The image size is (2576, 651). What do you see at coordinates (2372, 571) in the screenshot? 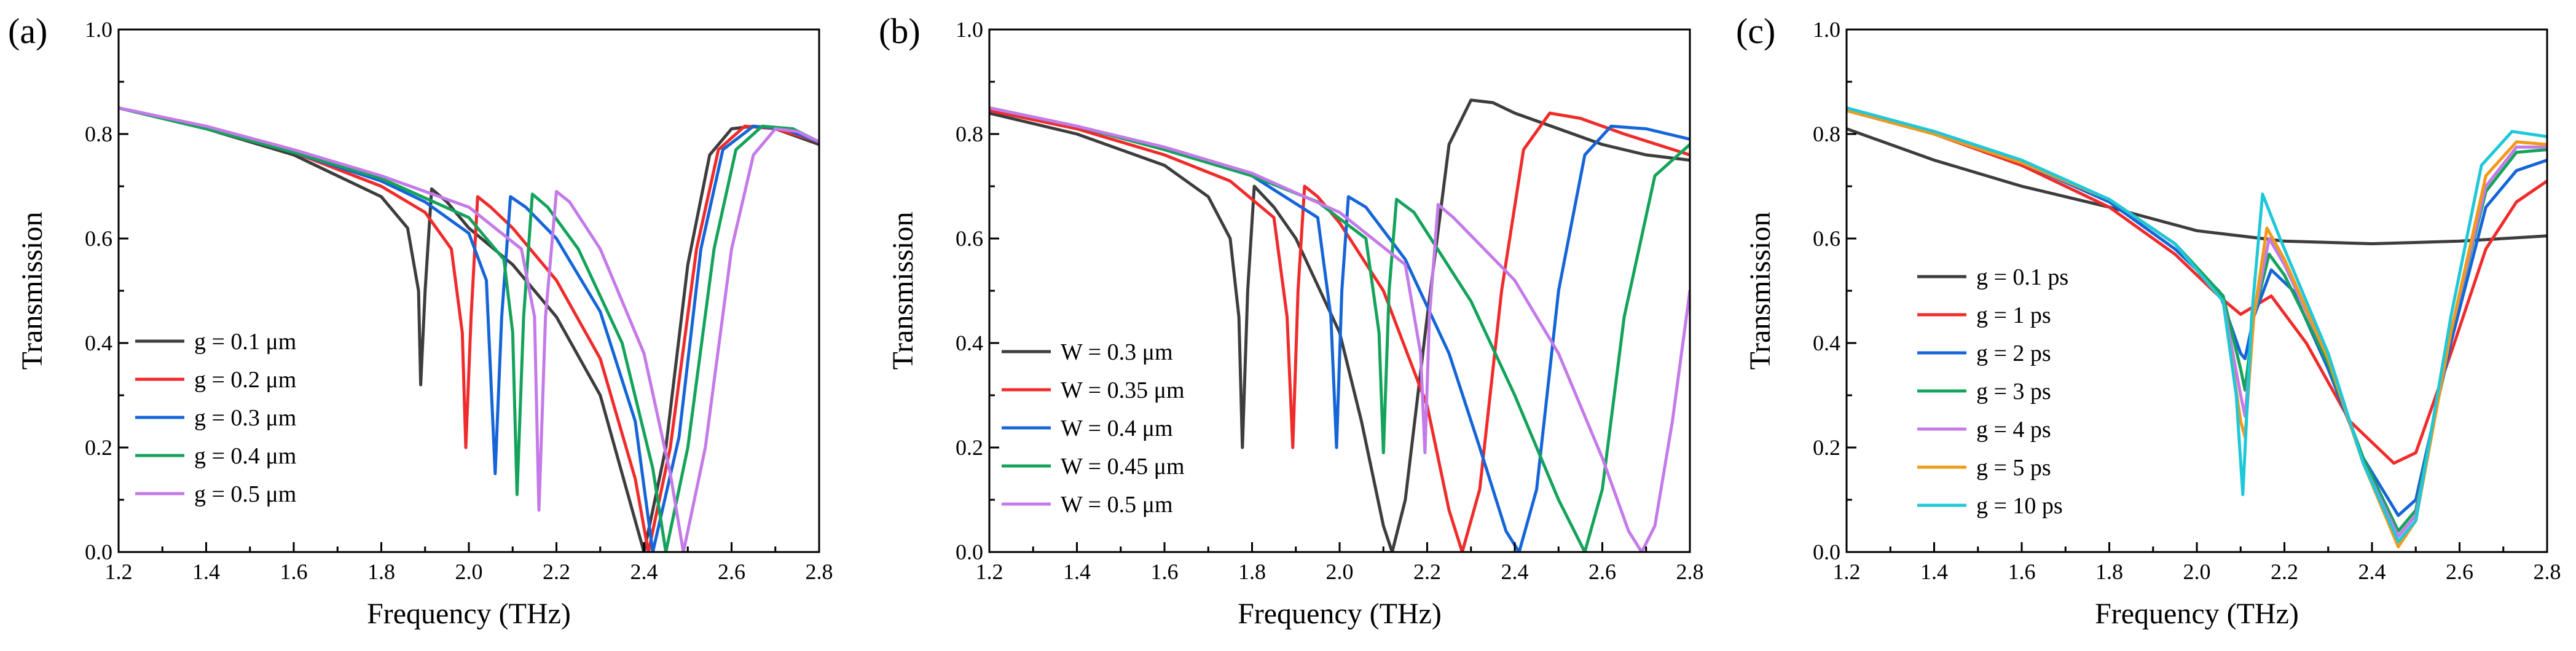
I see `chart-c-x-tick-label: 2.4` at bounding box center [2372, 571].